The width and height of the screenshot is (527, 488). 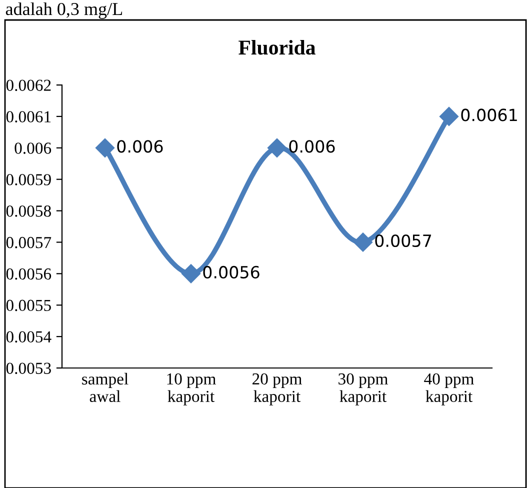 What do you see at coordinates (403, 241) in the screenshot?
I see `data-label: 0.0057` at bounding box center [403, 241].